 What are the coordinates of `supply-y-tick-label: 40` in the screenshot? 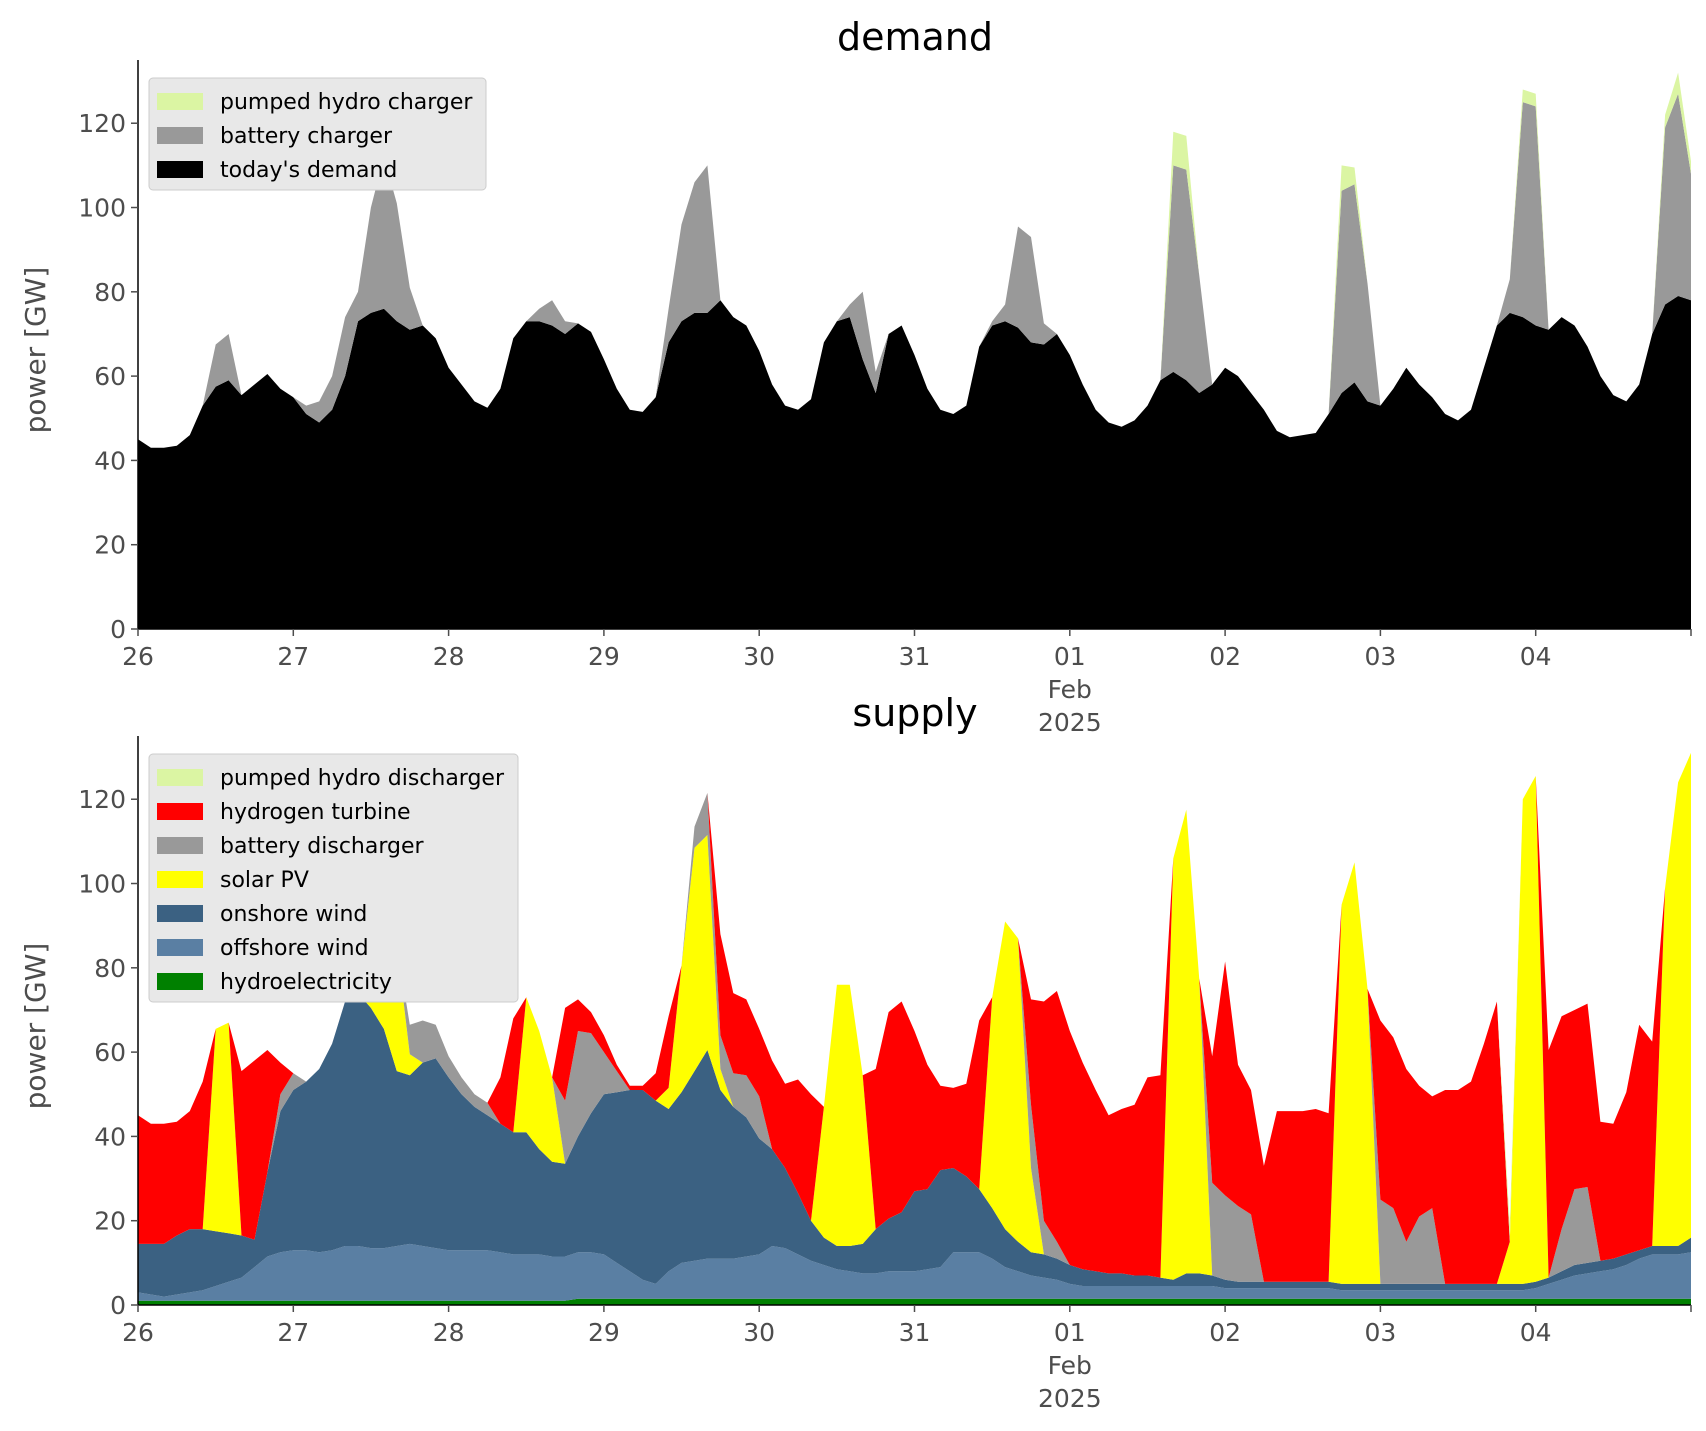 It's located at (110, 1136).